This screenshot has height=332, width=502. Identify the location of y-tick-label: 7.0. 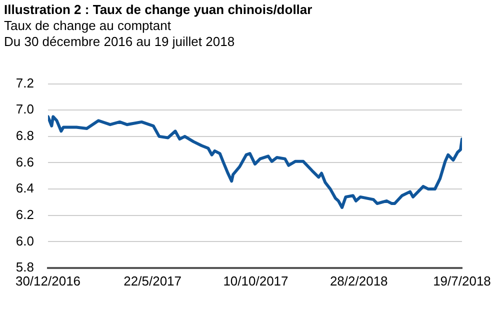
(25, 109).